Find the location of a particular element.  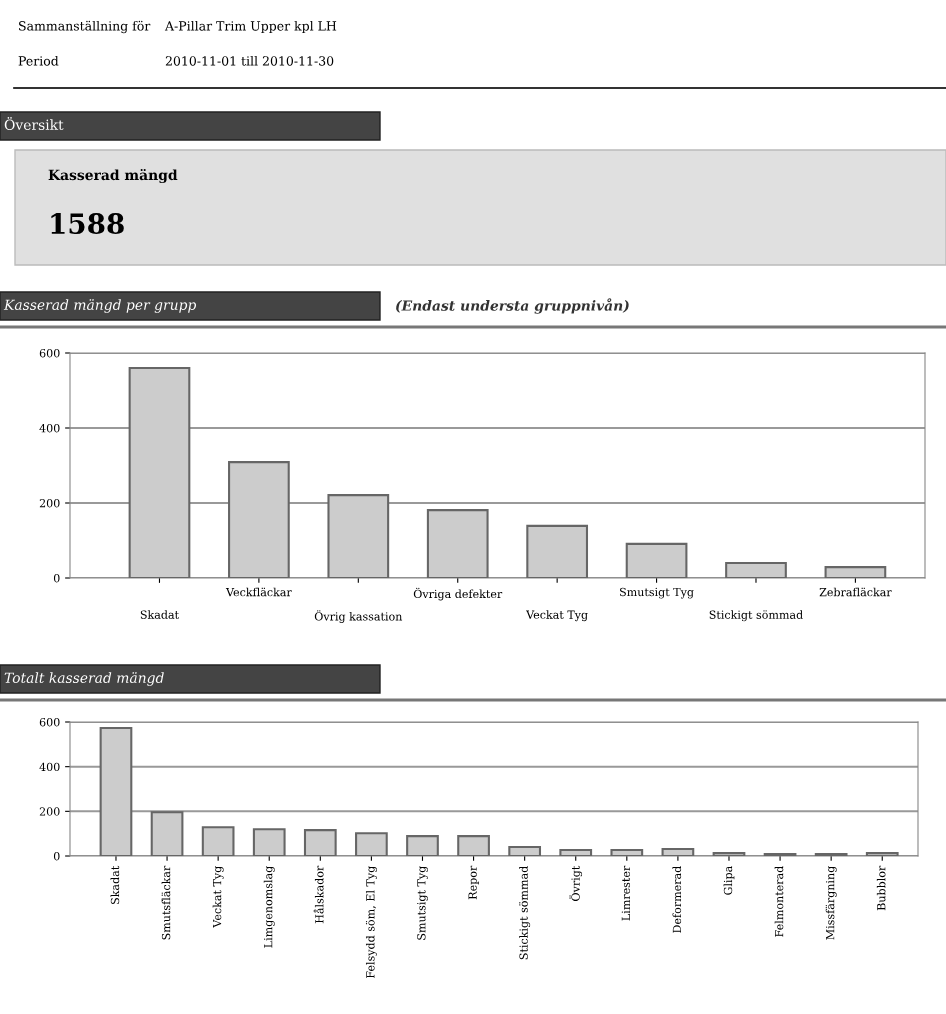

x-tick-label: Övrigt is located at coordinates (576, 883).